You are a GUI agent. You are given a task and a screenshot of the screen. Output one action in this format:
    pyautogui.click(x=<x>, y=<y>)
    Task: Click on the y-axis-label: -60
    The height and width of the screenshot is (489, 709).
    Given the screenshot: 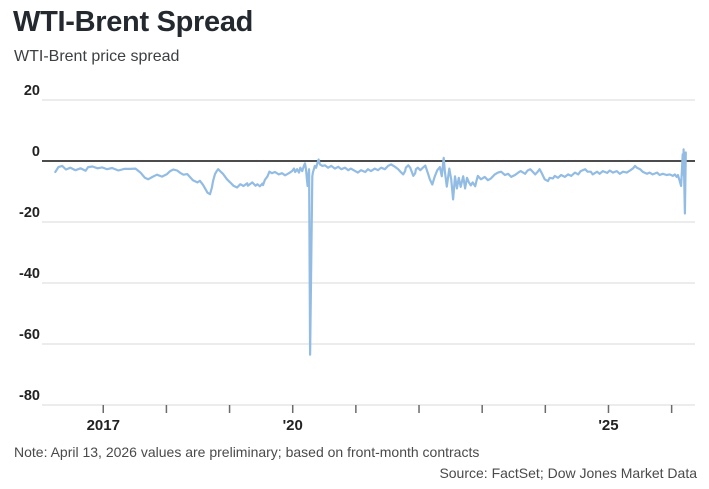 What is the action you would take?
    pyautogui.click(x=29, y=335)
    